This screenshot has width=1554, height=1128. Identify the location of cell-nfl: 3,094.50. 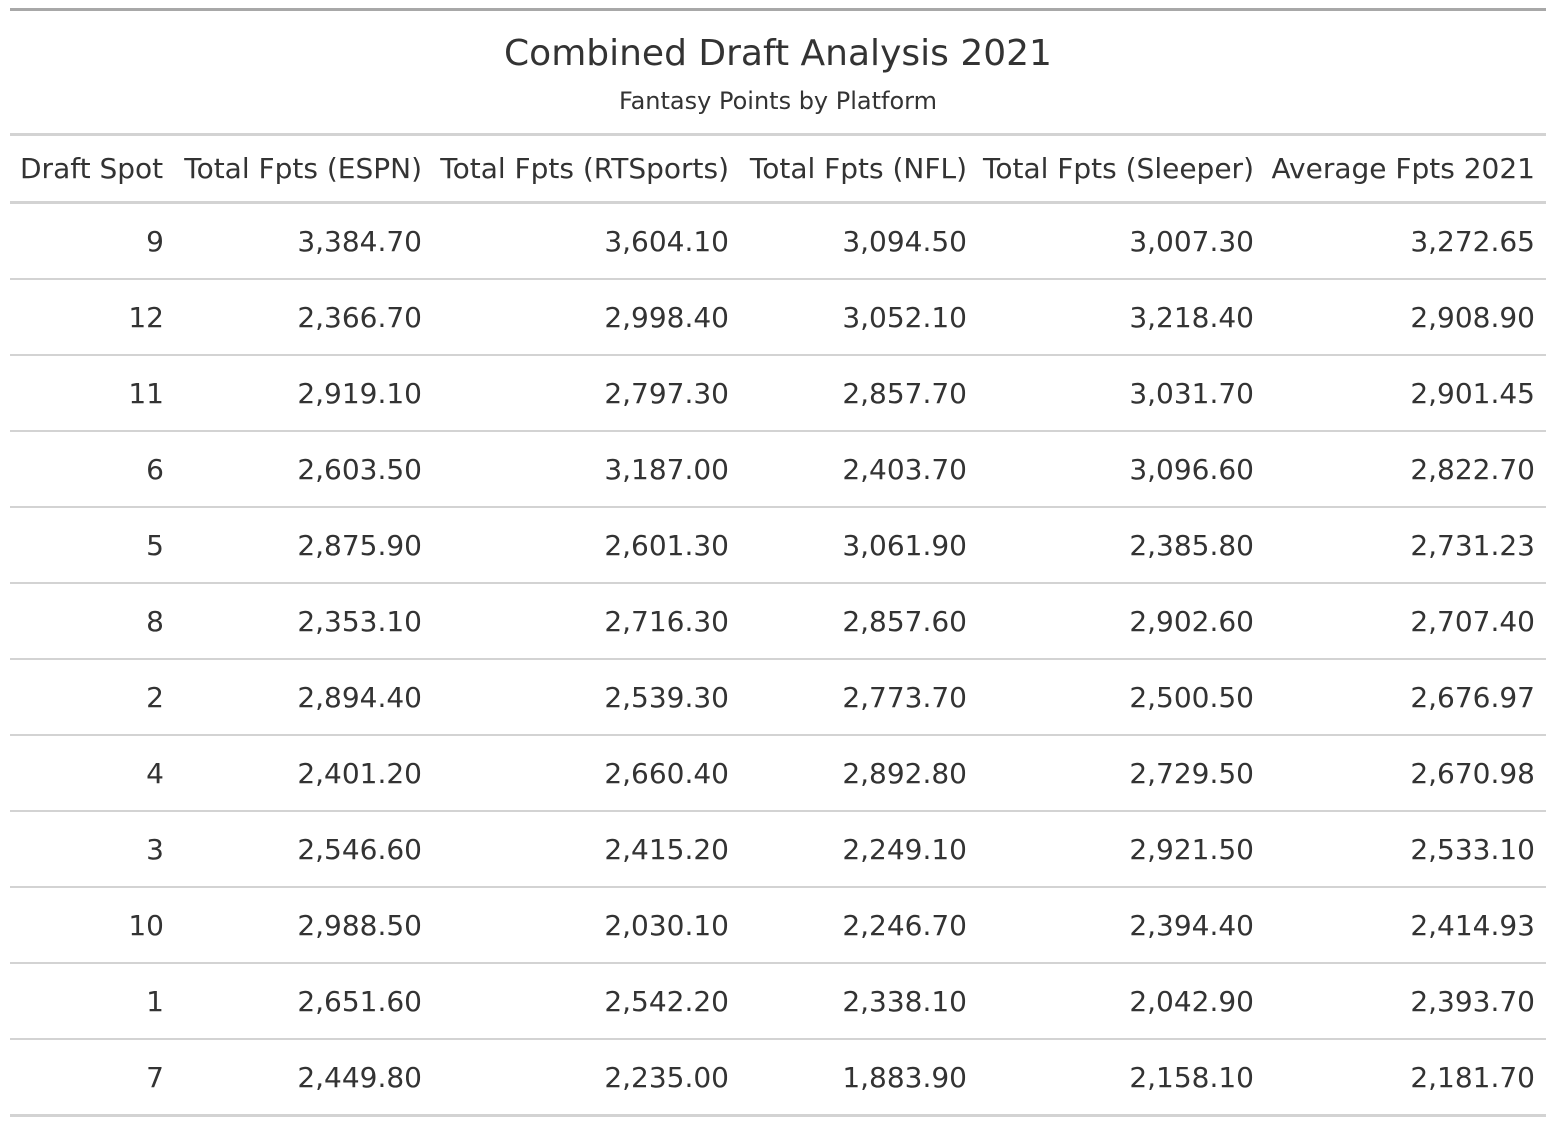
(904, 241).